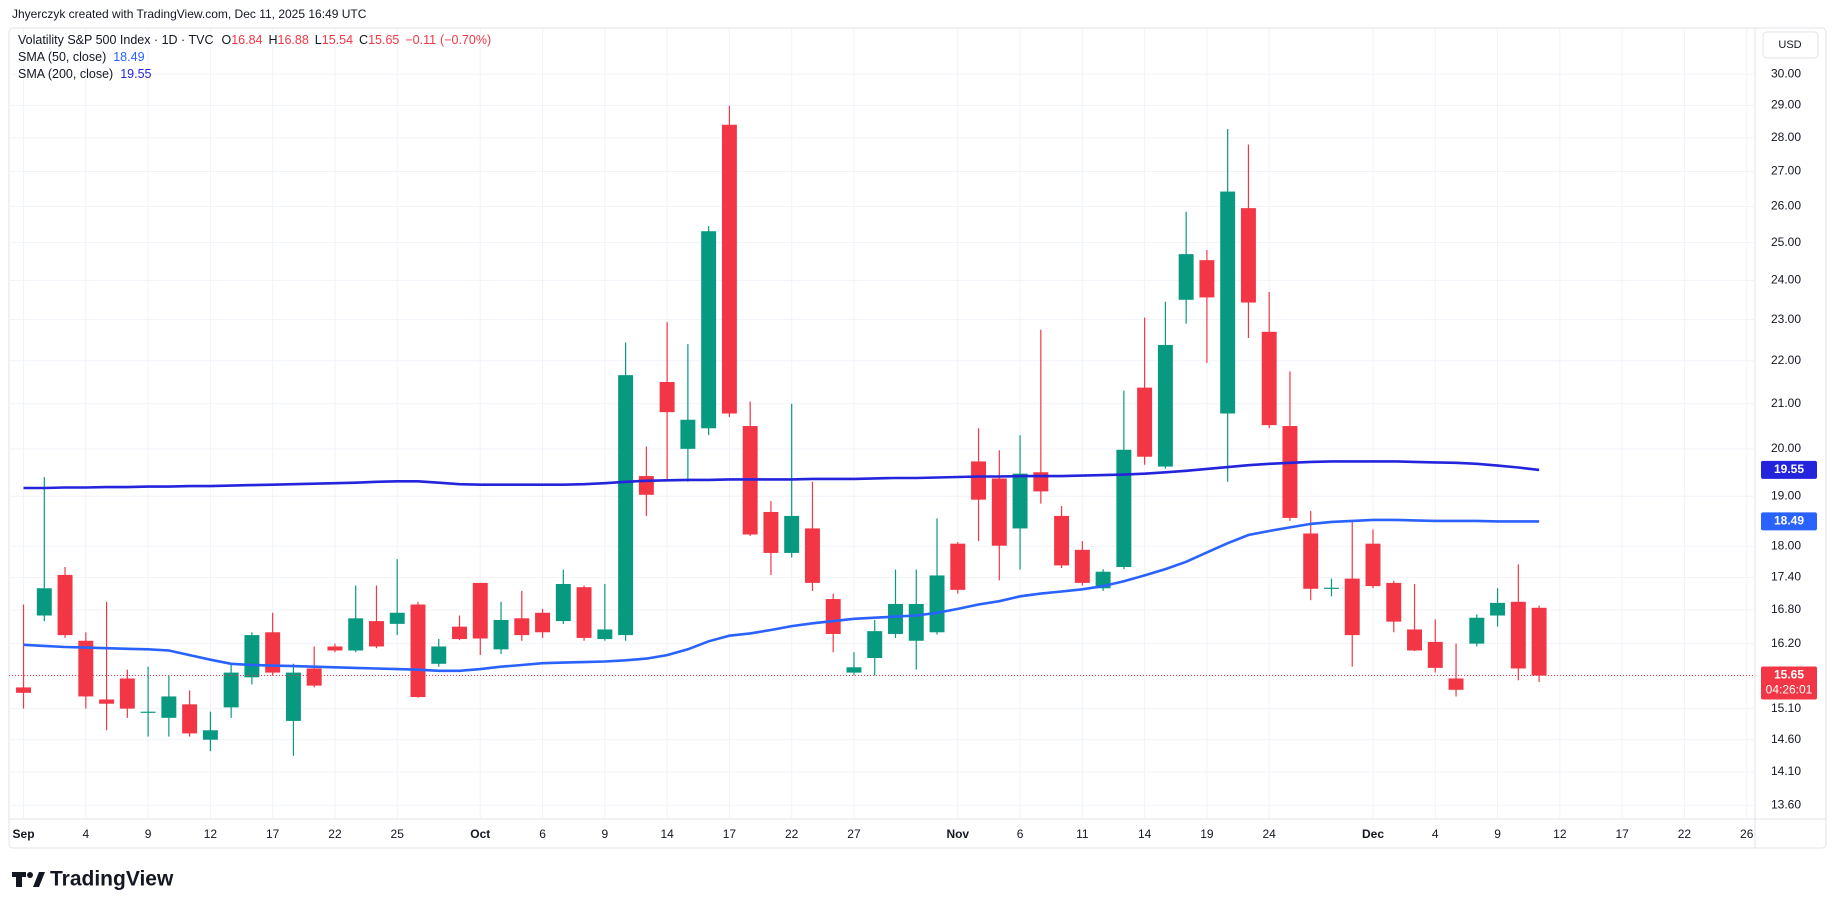 This screenshot has width=1835, height=909. What do you see at coordinates (1786, 739) in the screenshot?
I see `y-tick-label: 14.60` at bounding box center [1786, 739].